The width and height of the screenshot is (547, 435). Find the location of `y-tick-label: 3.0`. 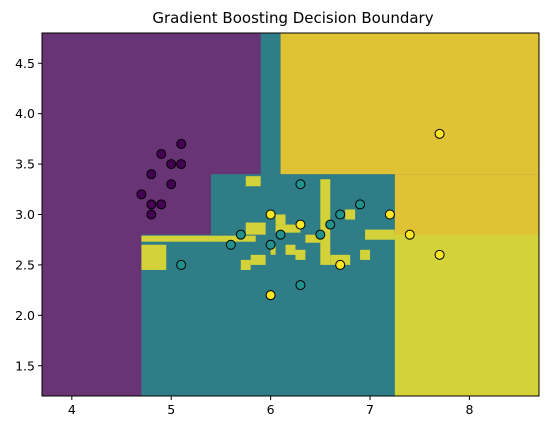

y-tick-label: 3.0 is located at coordinates (25, 214).